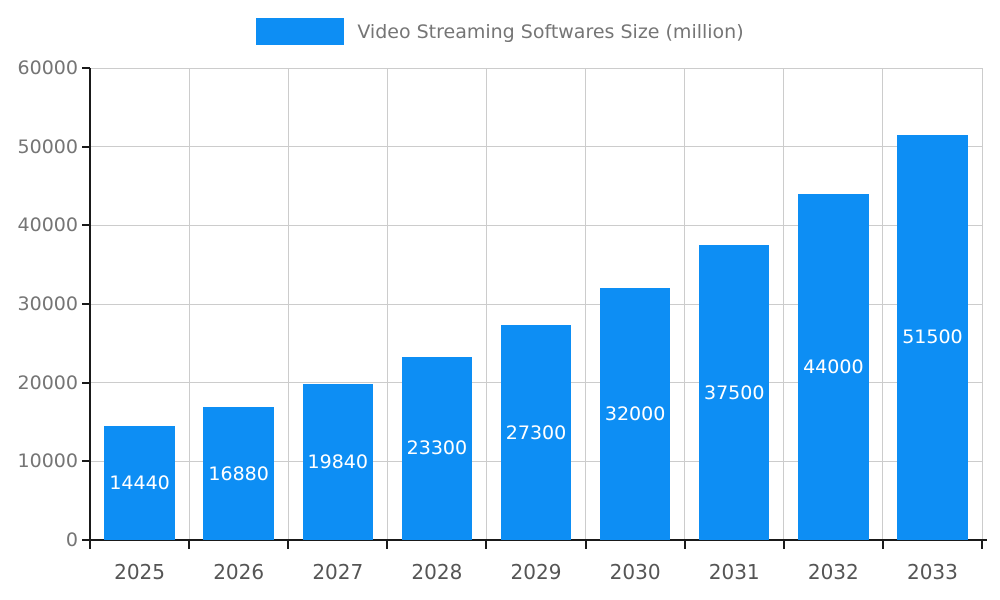 This screenshot has height=600, width=1000. Describe the element at coordinates (833, 572) in the screenshot. I see `x-axis-label-2032: 2032` at that location.